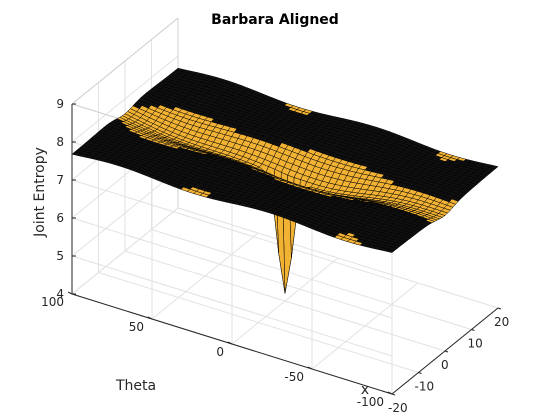 Image resolution: width=550 pixels, height=420 pixels. Describe the element at coordinates (365, 390) in the screenshot. I see `x-axis-label: x` at that location.